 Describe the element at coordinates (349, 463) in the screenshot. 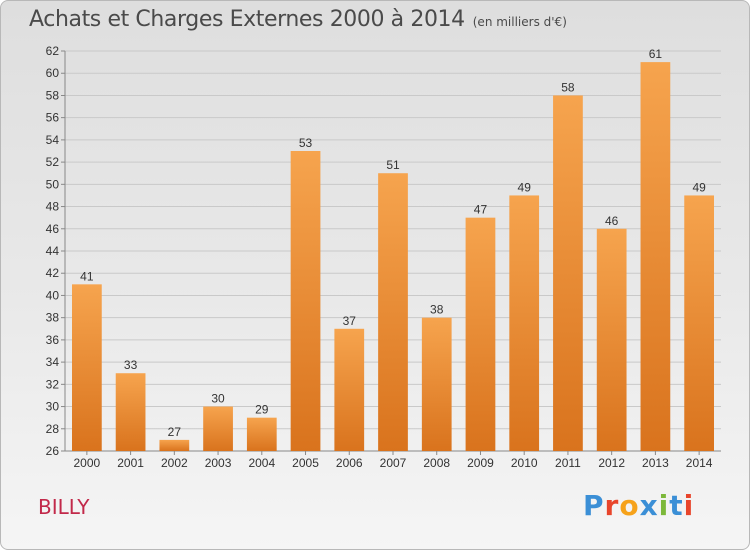

I see `x-tick-label: 2006` at that location.